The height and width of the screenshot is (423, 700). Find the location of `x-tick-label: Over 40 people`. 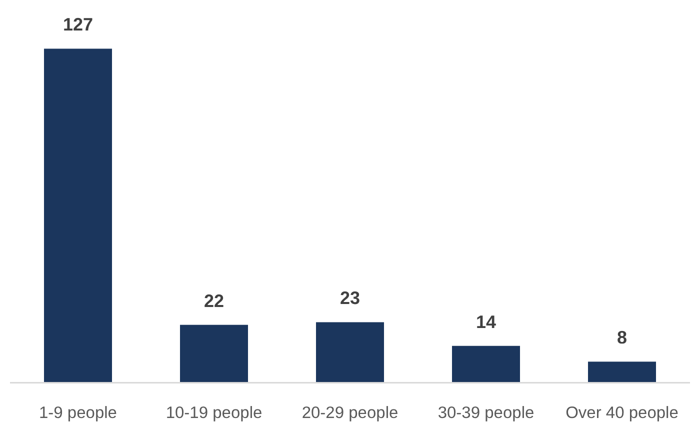

x-tick-label: Over 40 people is located at coordinates (622, 413).